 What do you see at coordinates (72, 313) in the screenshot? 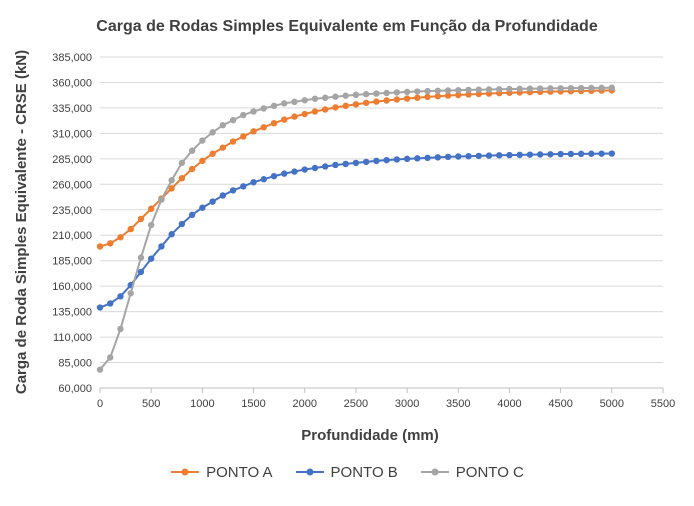
I see `y-tick-label: 135,000` at bounding box center [72, 313].